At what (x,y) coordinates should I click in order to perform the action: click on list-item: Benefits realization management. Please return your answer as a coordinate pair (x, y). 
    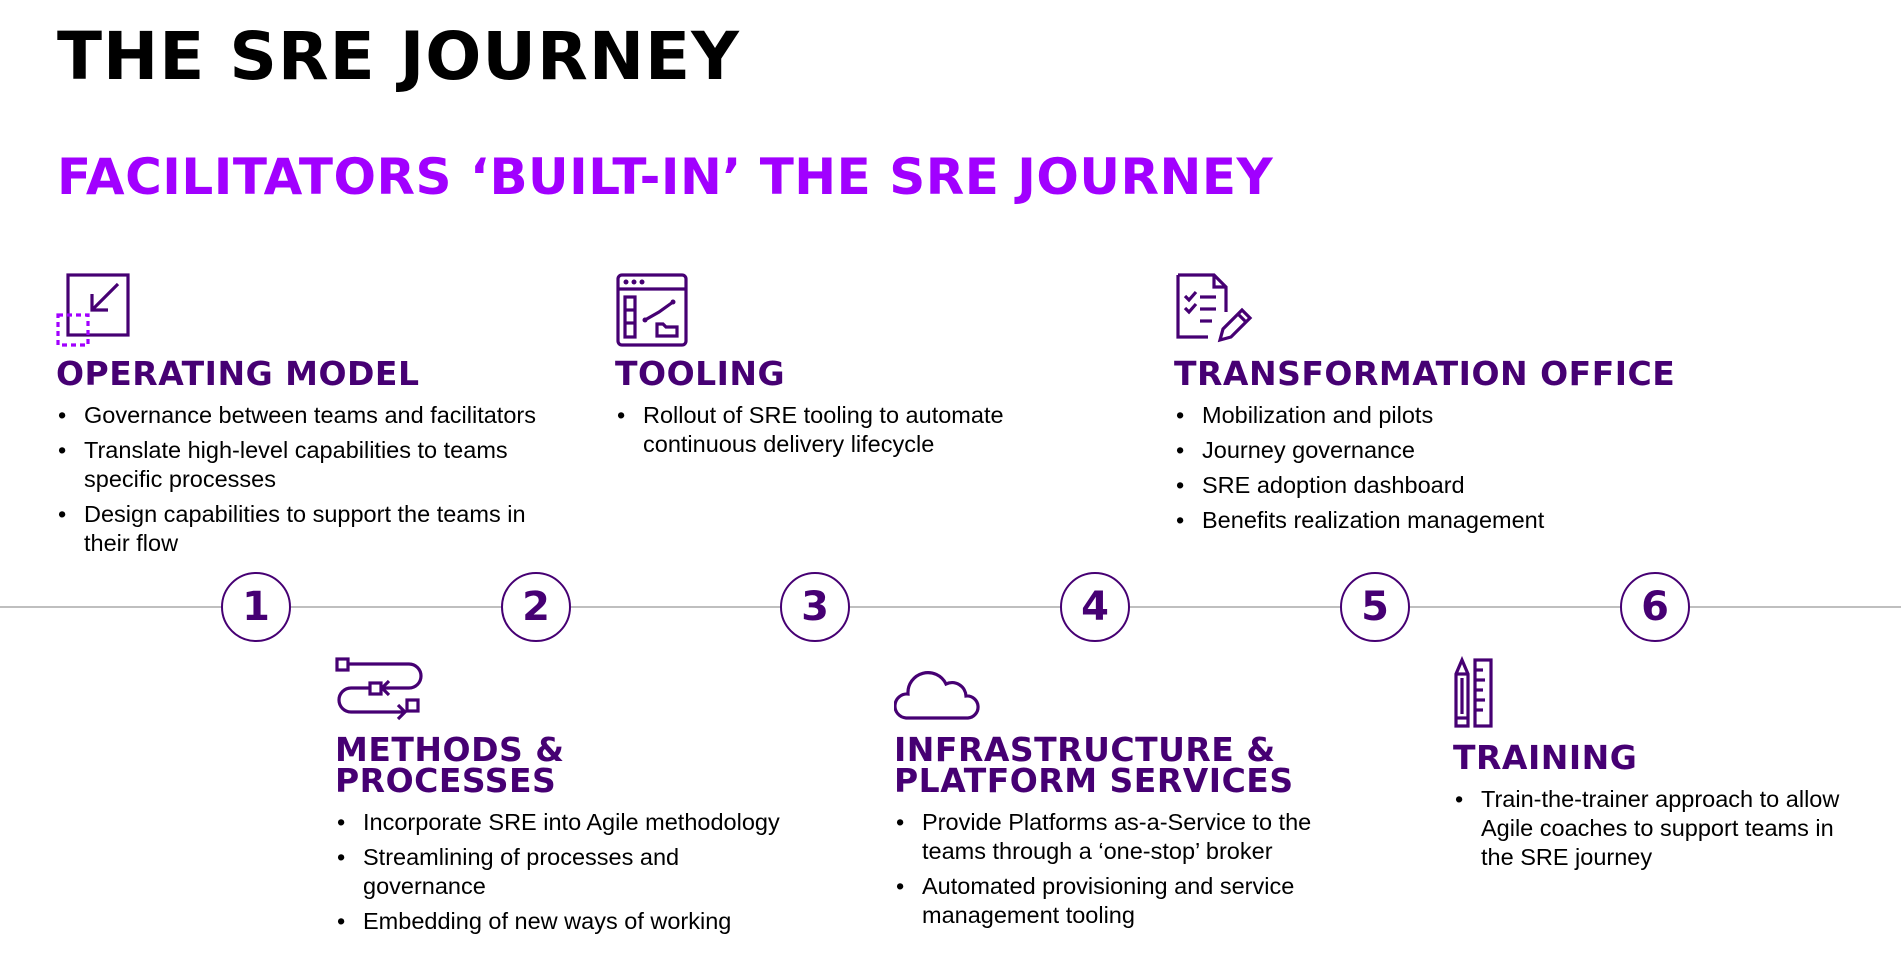
    Looking at the image, I should click on (1424, 520).